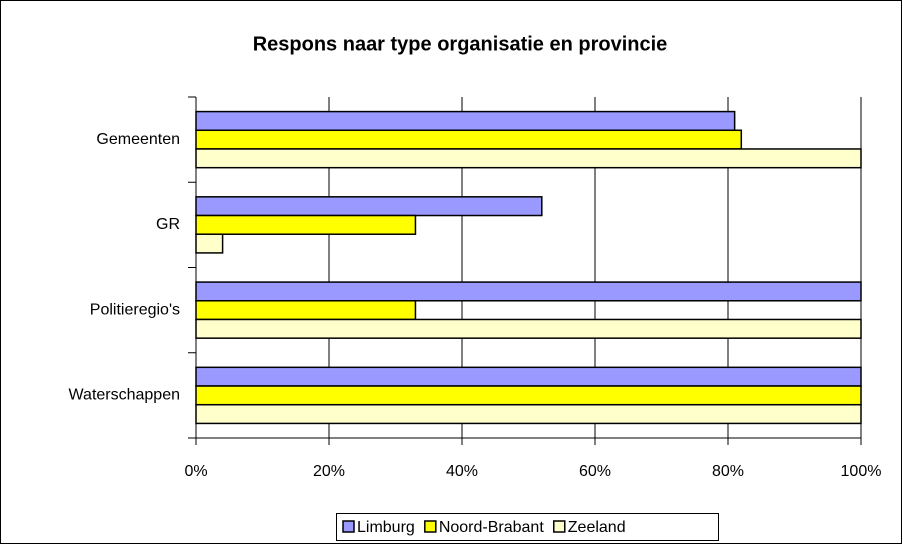  What do you see at coordinates (462, 471) in the screenshot?
I see `x-tick-label: 40%` at bounding box center [462, 471].